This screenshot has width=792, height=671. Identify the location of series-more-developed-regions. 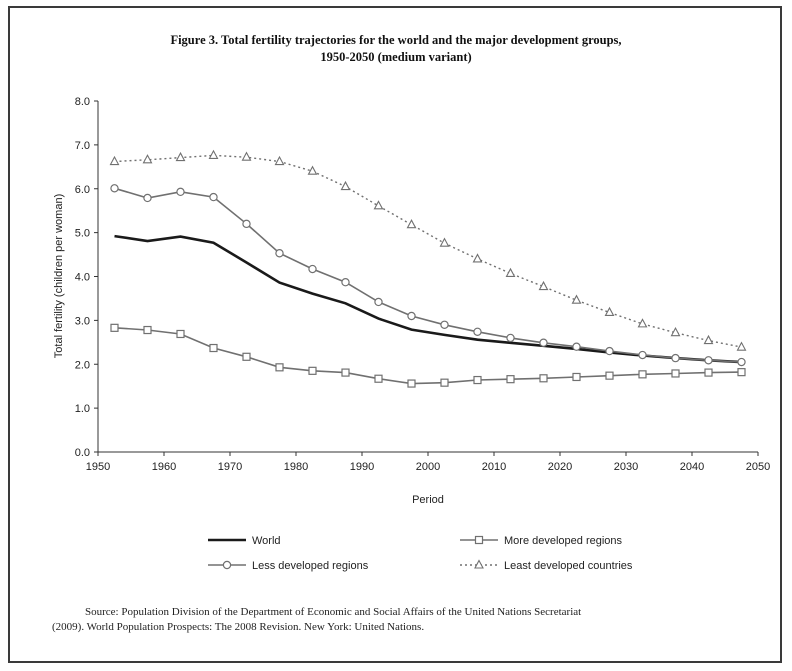
(428, 355).